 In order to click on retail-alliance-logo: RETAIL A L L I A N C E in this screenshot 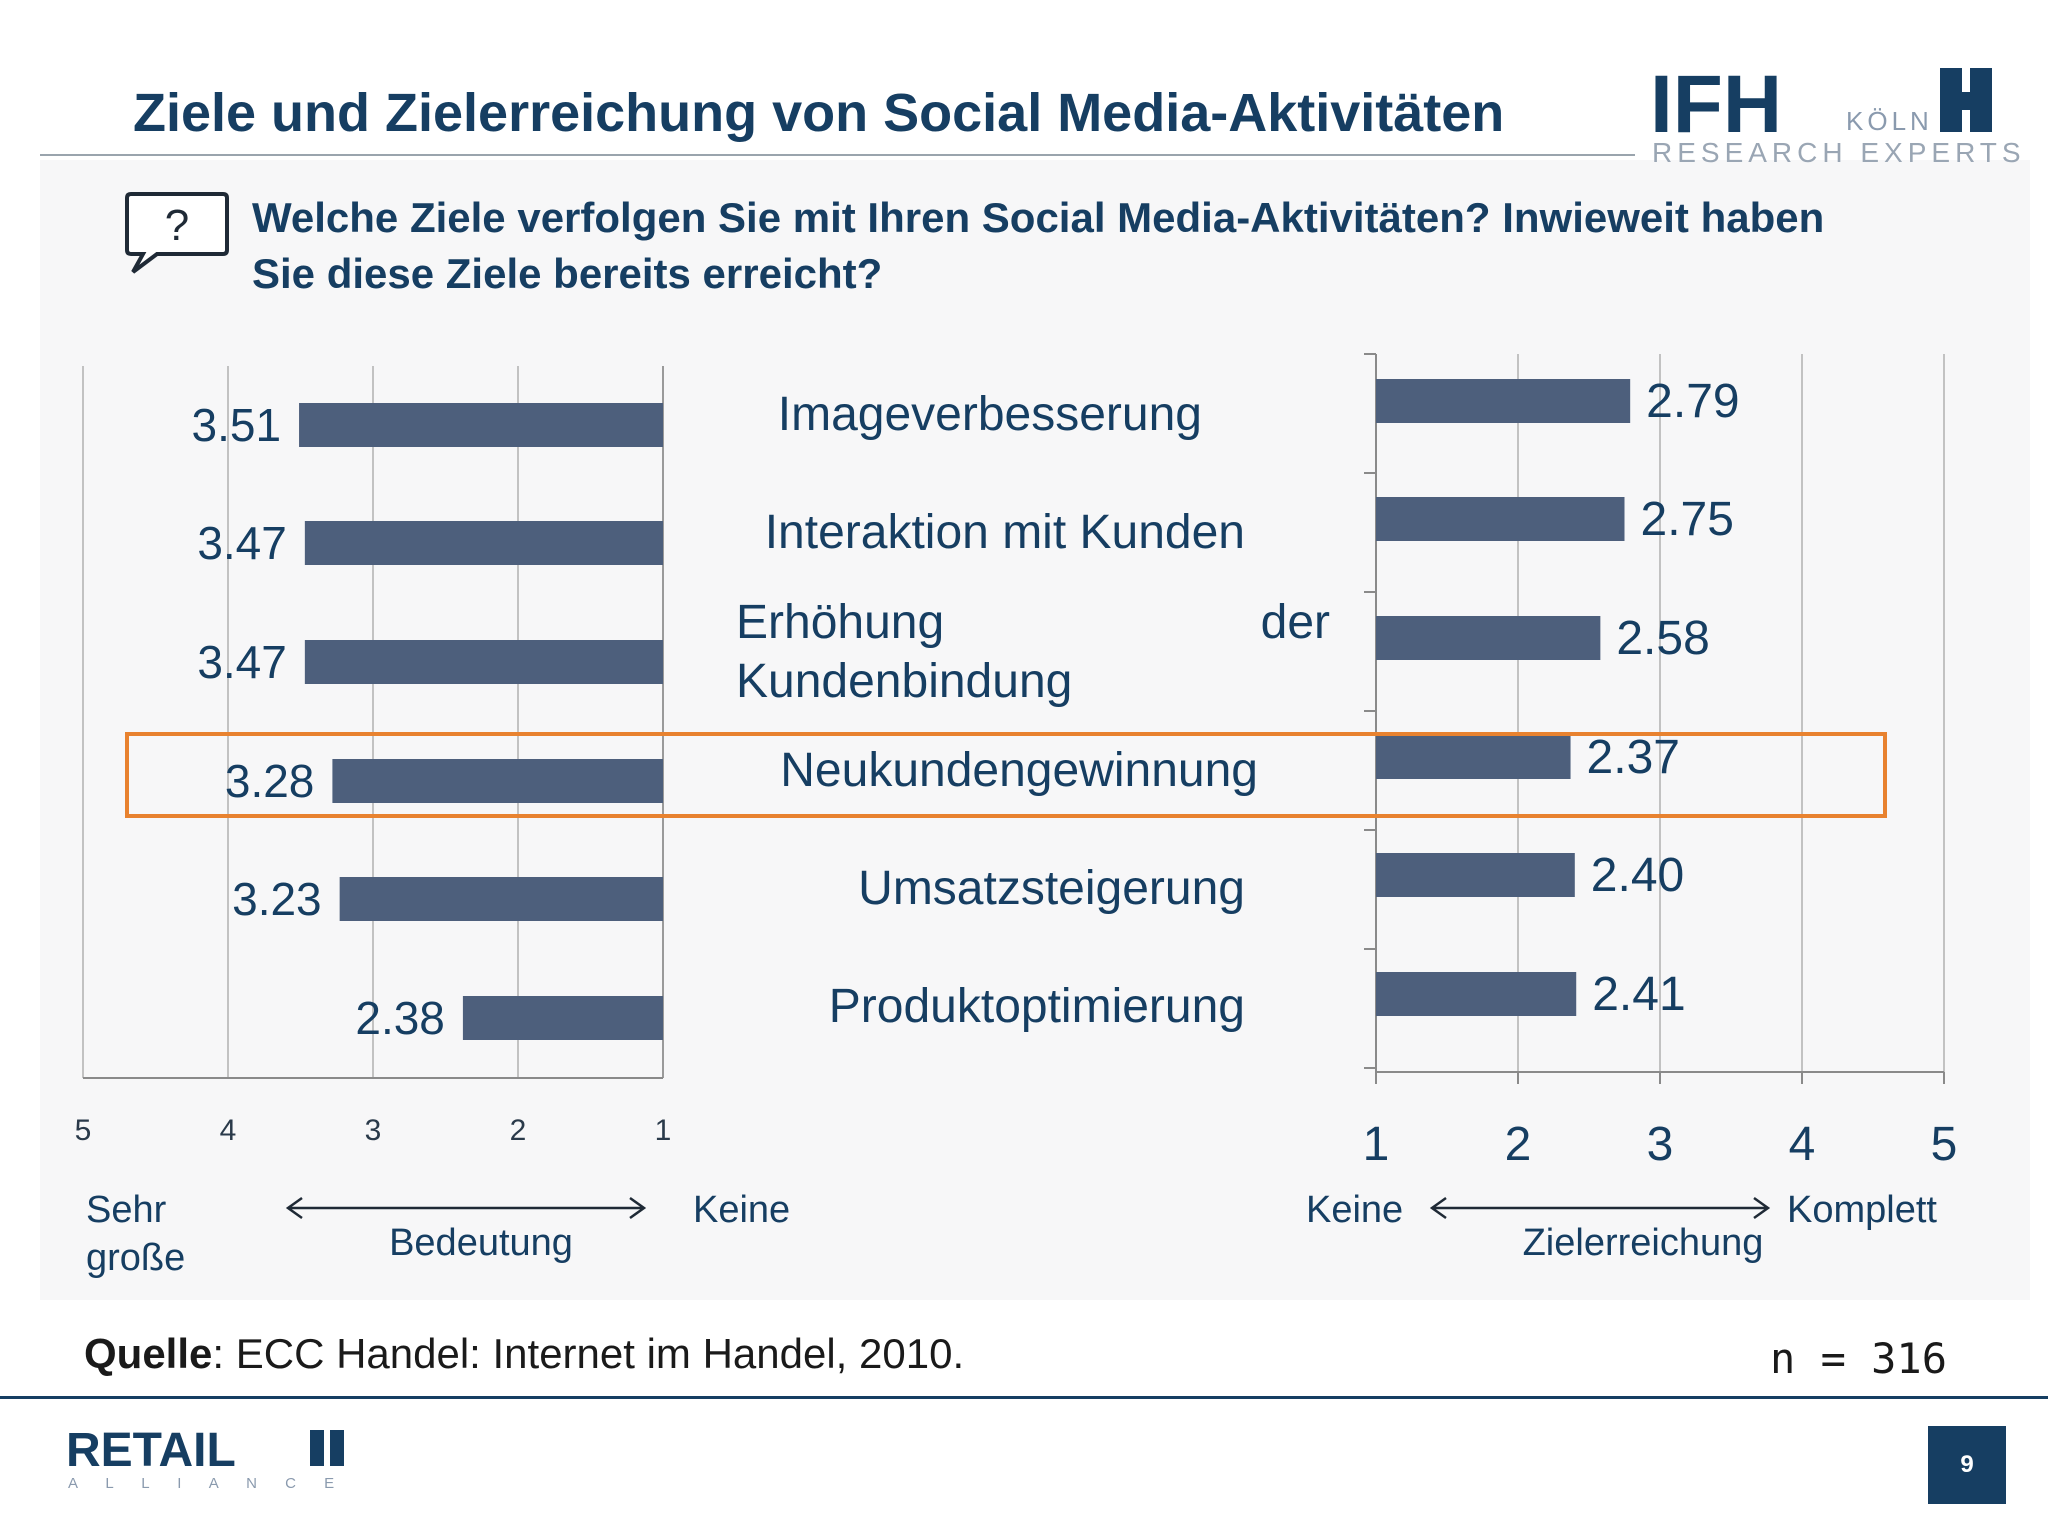, I will do `click(206, 1458)`.